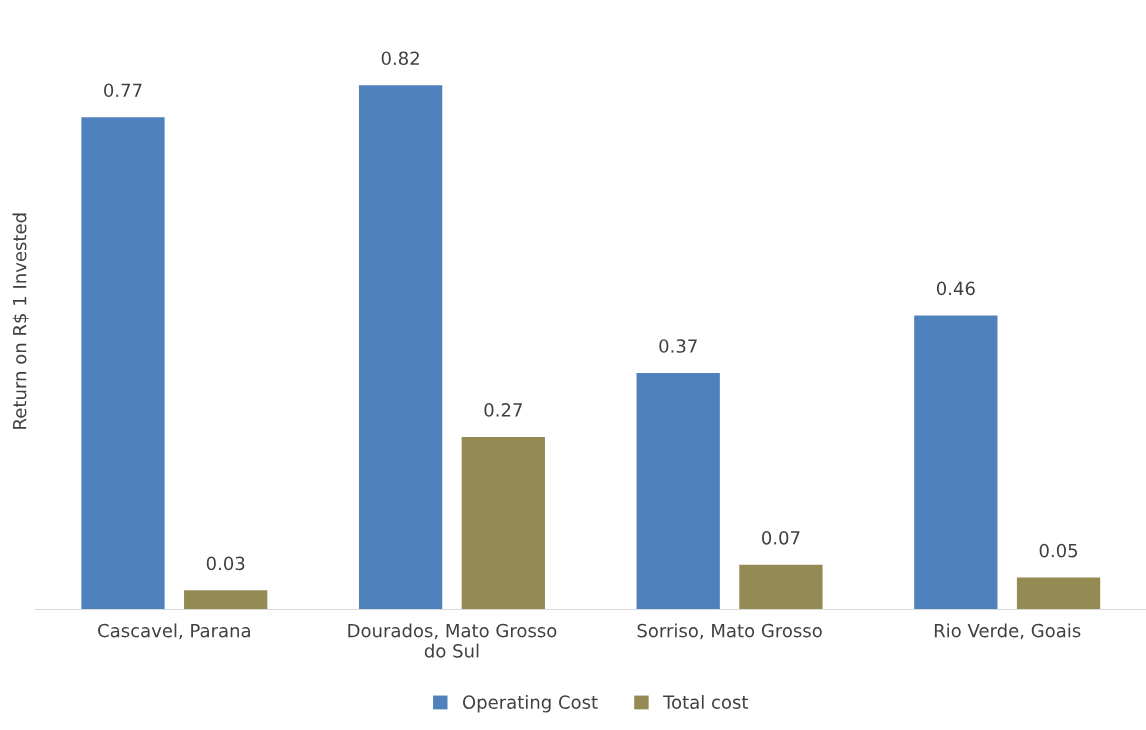  Describe the element at coordinates (123, 90) in the screenshot. I see `data-label: 0.77` at that location.